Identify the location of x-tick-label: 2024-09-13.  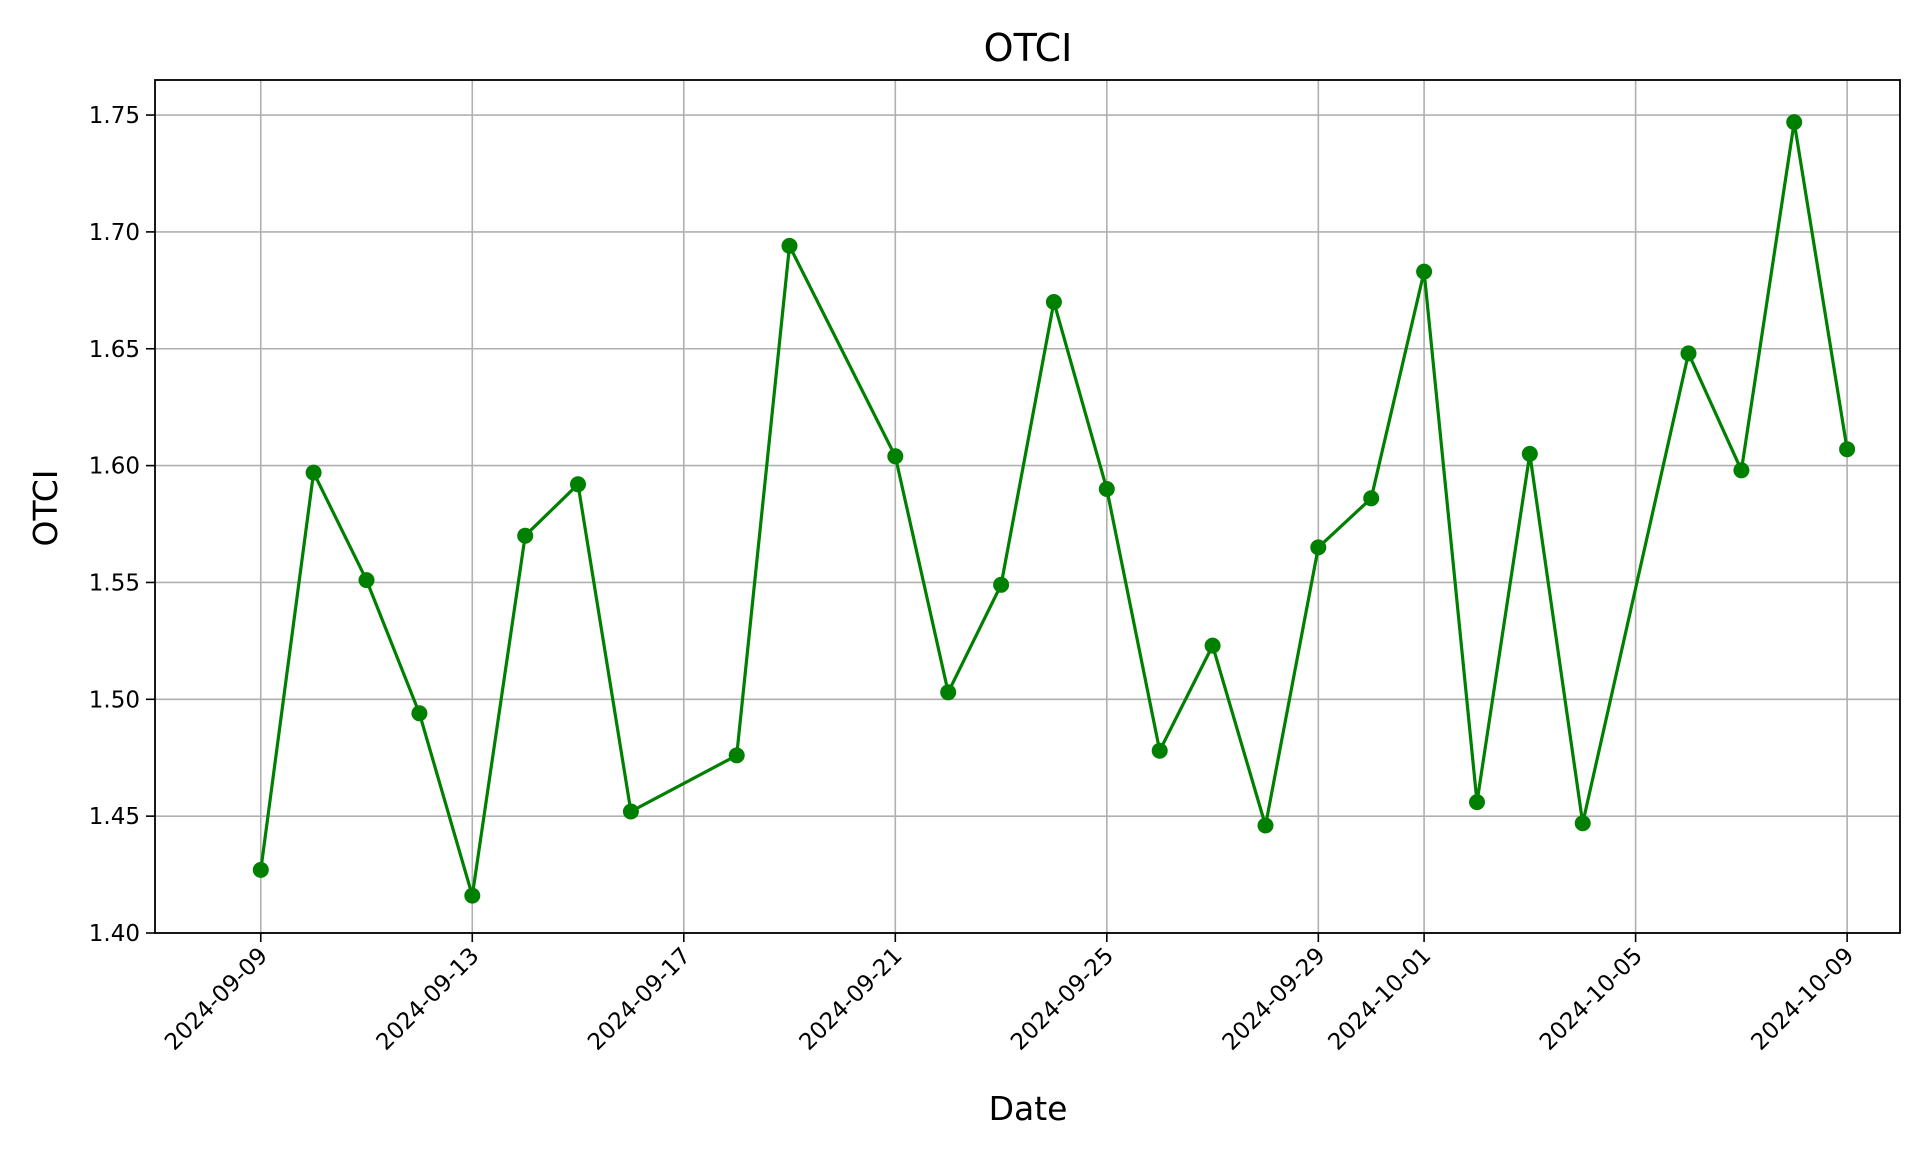
(428, 999).